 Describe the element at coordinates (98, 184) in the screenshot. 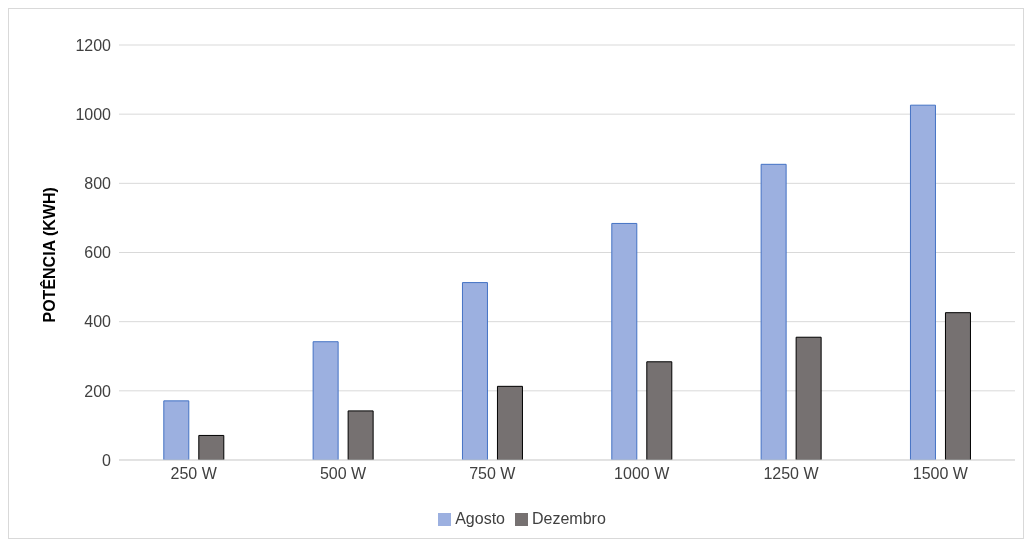

I see `y-tick-label: 800` at that location.